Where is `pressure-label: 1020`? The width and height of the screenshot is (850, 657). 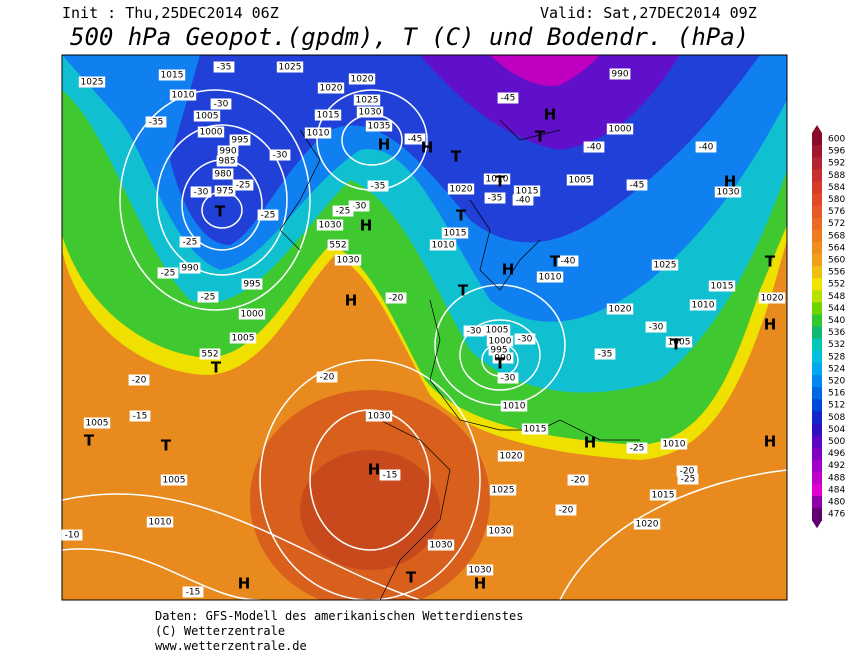 pressure-label: 1020 is located at coordinates (461, 190).